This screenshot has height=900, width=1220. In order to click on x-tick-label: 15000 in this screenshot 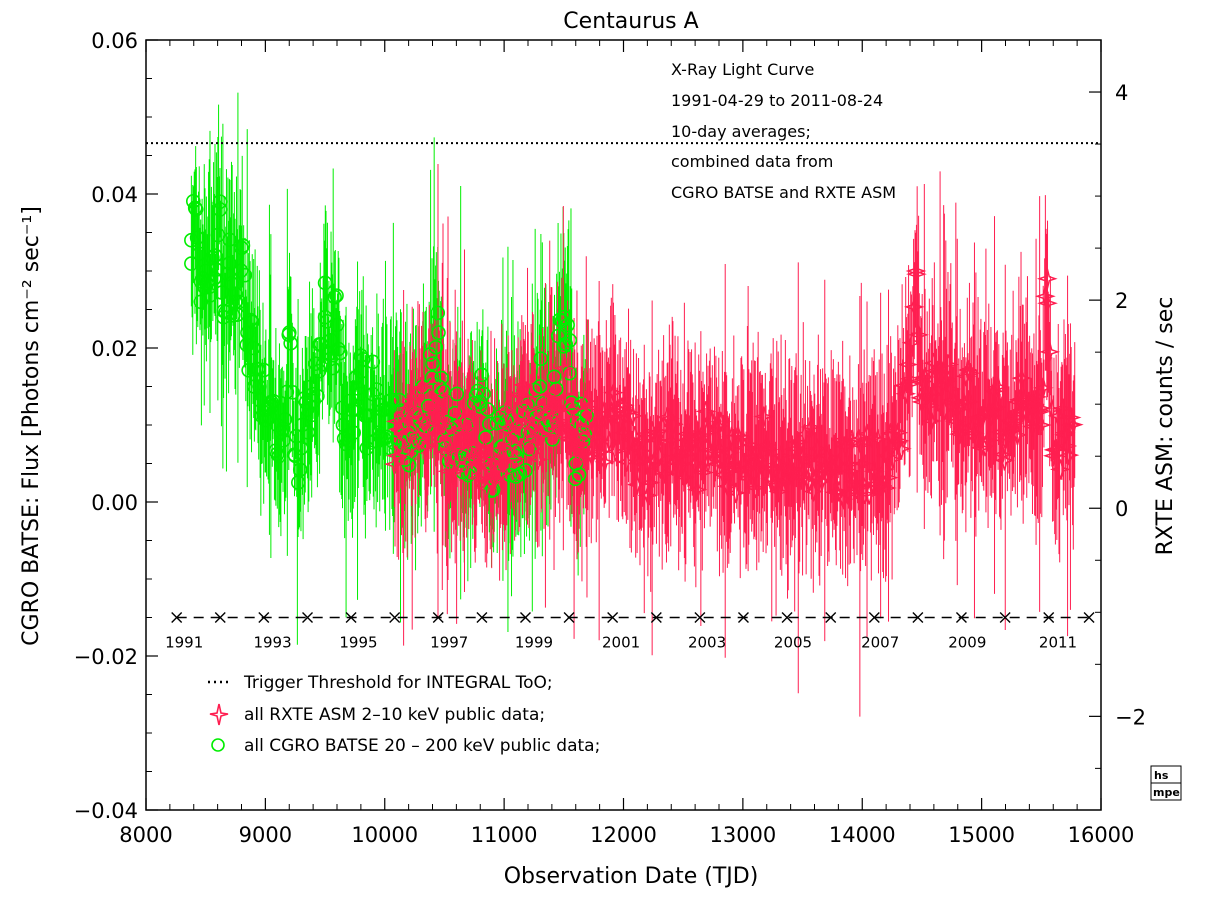, I will do `click(981, 835)`.